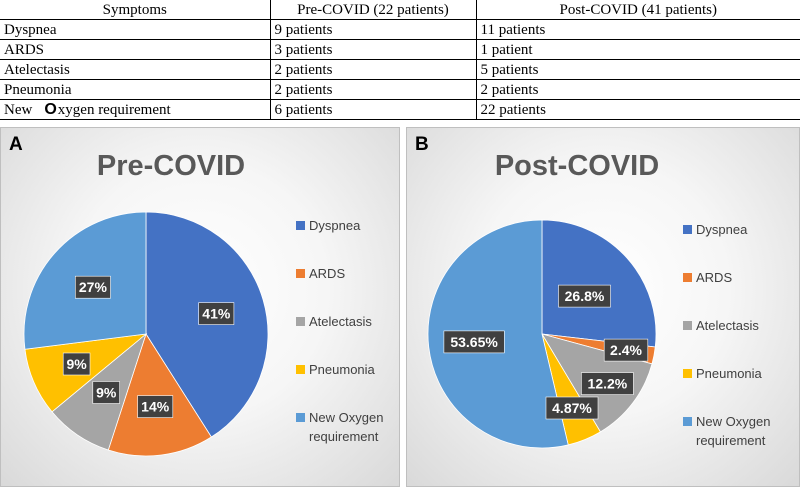 This screenshot has width=800, height=489. Describe the element at coordinates (637, 49) in the screenshot. I see `cell-post: 1 patient` at that location.